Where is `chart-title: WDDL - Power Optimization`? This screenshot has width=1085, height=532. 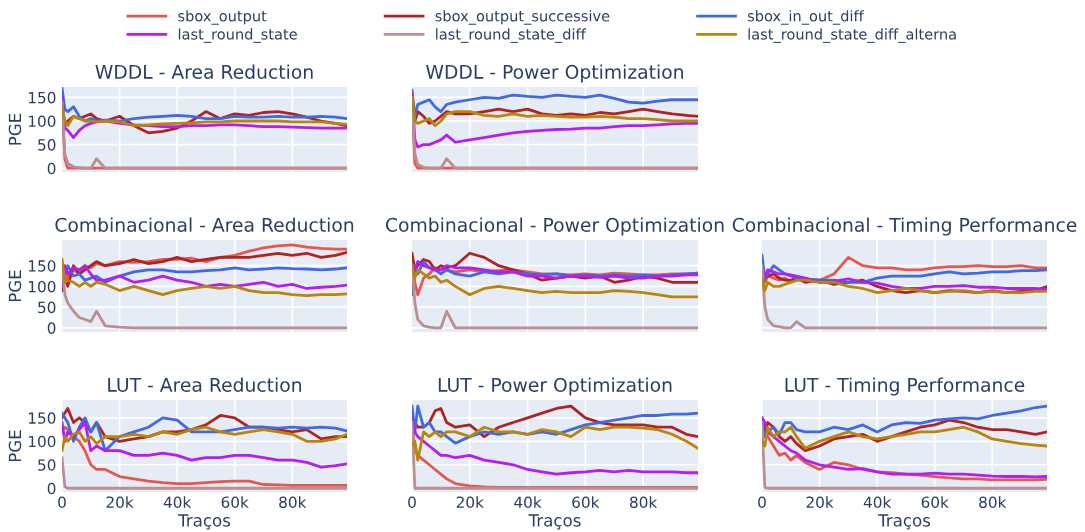 chart-title: WDDL - Power Optimization is located at coordinates (554, 73).